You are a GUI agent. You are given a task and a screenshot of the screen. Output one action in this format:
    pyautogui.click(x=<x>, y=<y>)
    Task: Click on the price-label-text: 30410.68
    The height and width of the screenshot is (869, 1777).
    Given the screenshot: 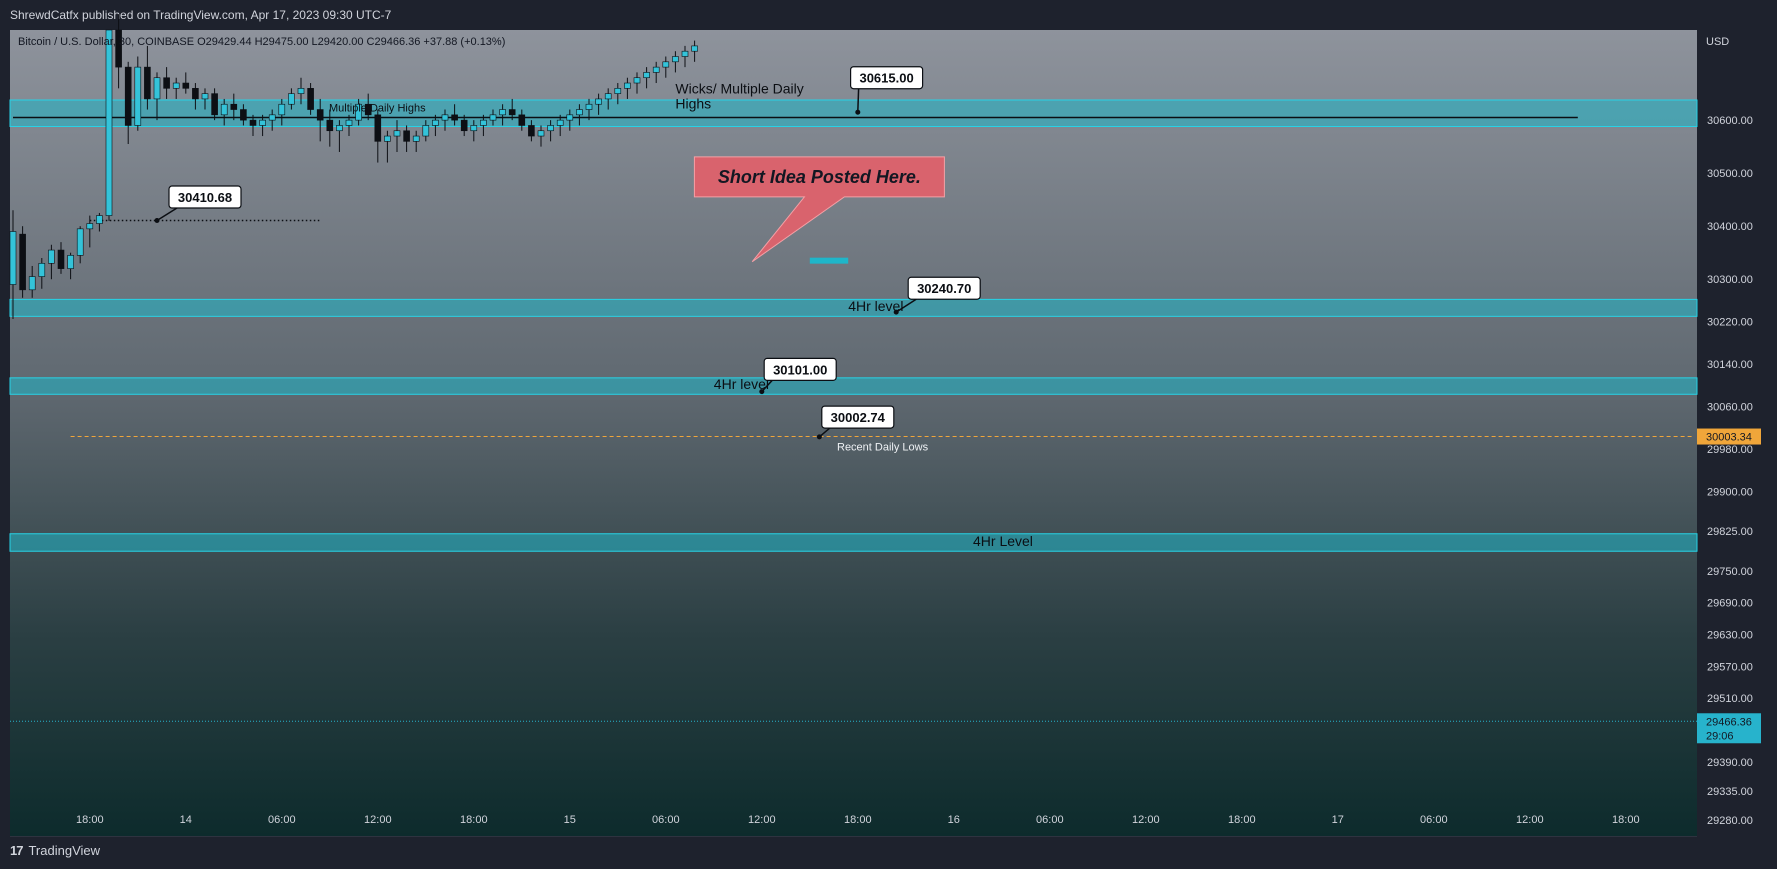 What is the action you would take?
    pyautogui.click(x=205, y=197)
    